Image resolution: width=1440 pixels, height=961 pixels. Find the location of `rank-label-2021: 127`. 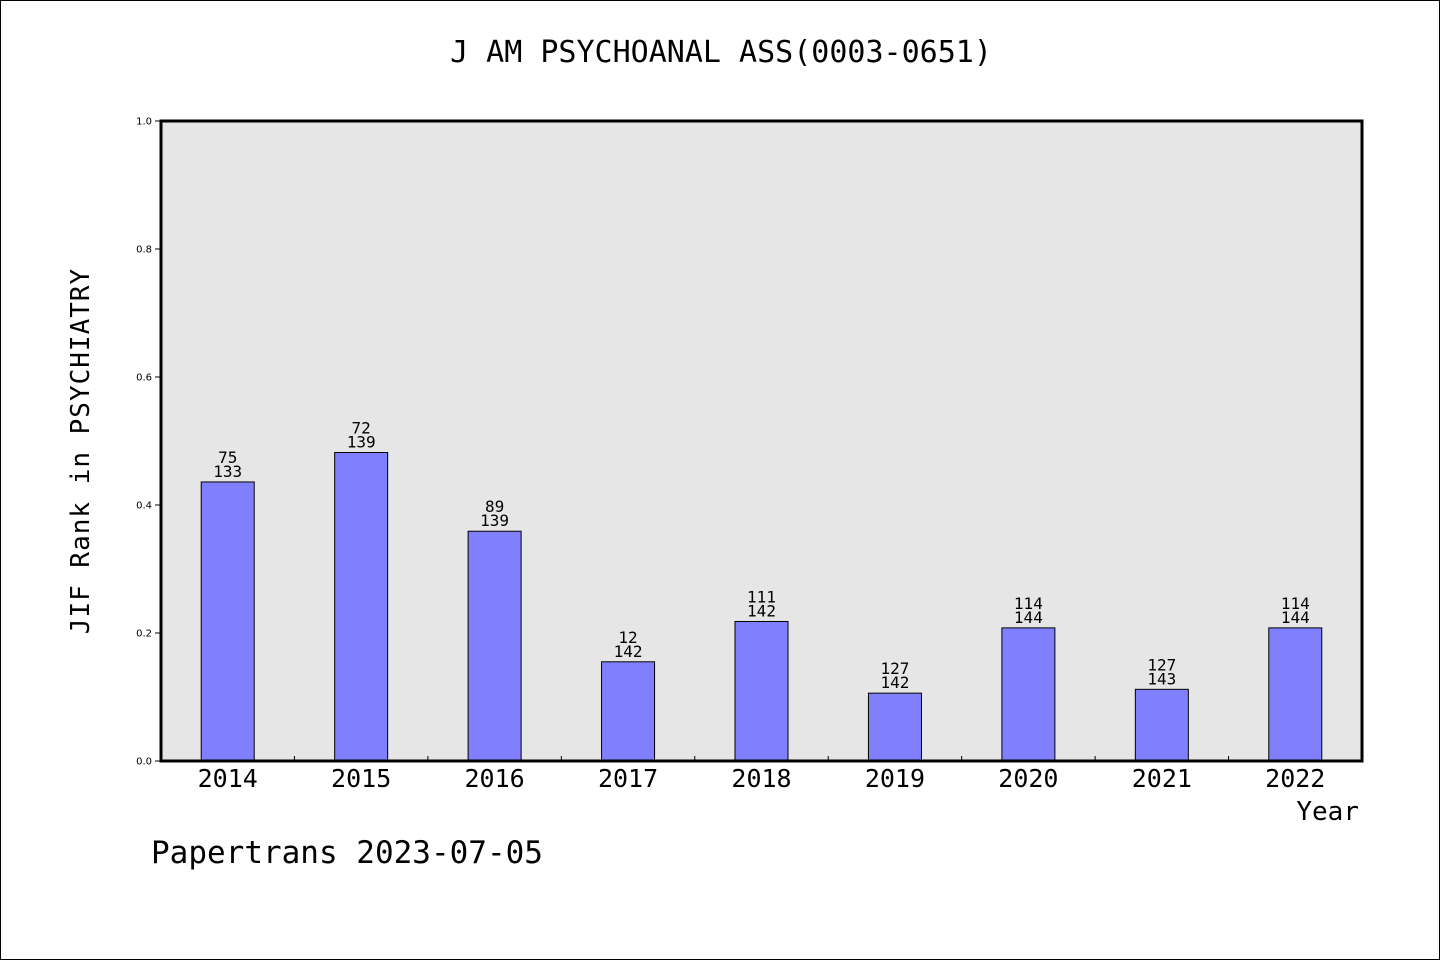

rank-label-2021: 127 is located at coordinates (1161, 664).